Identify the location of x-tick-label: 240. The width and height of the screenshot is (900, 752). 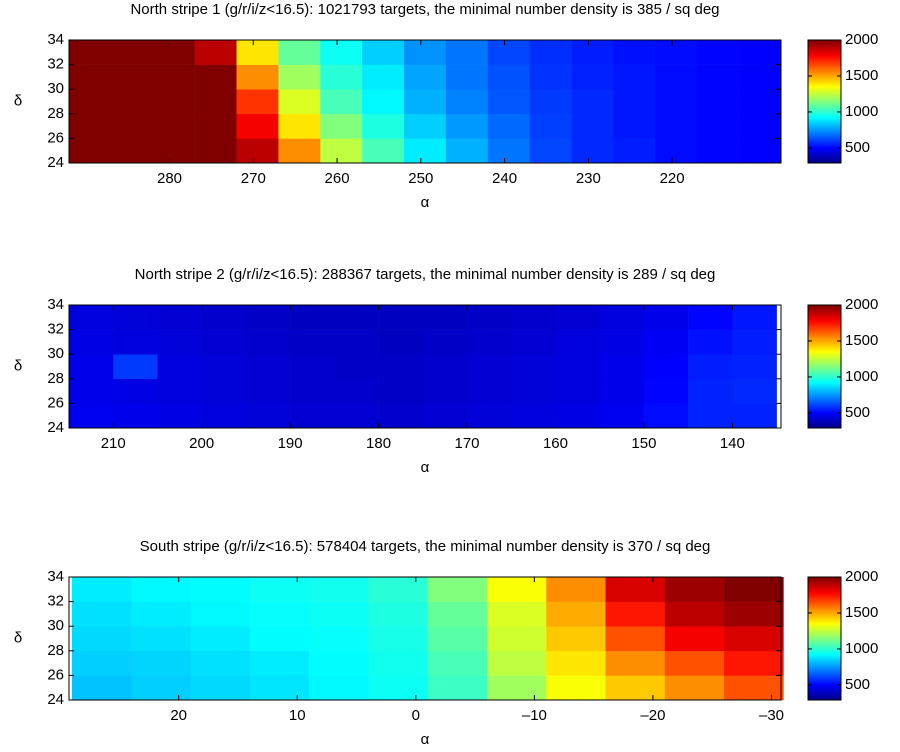
(504, 178).